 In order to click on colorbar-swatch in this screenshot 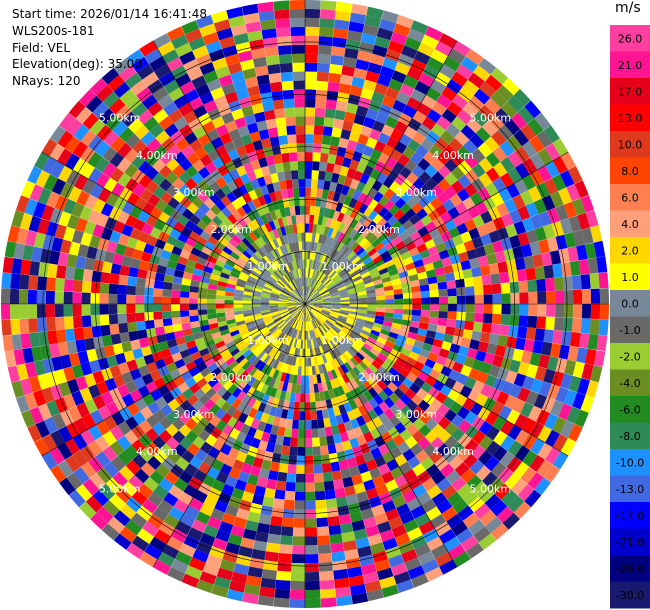, I will do `click(630, 224)`.